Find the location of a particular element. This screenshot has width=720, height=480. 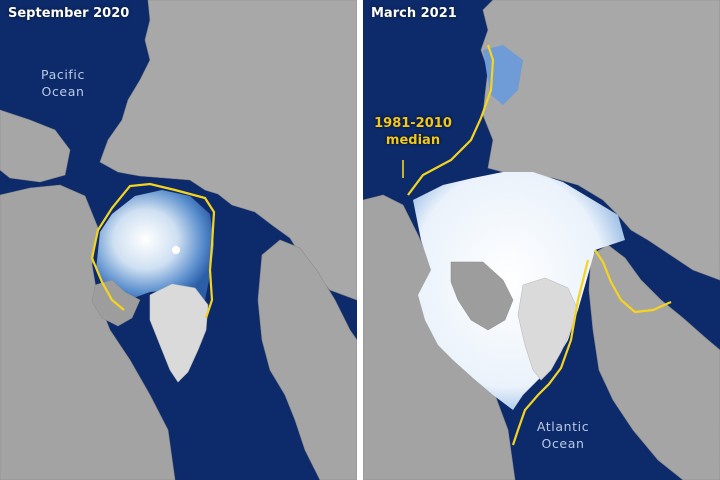

north-pole-marker is located at coordinates (176, 250).